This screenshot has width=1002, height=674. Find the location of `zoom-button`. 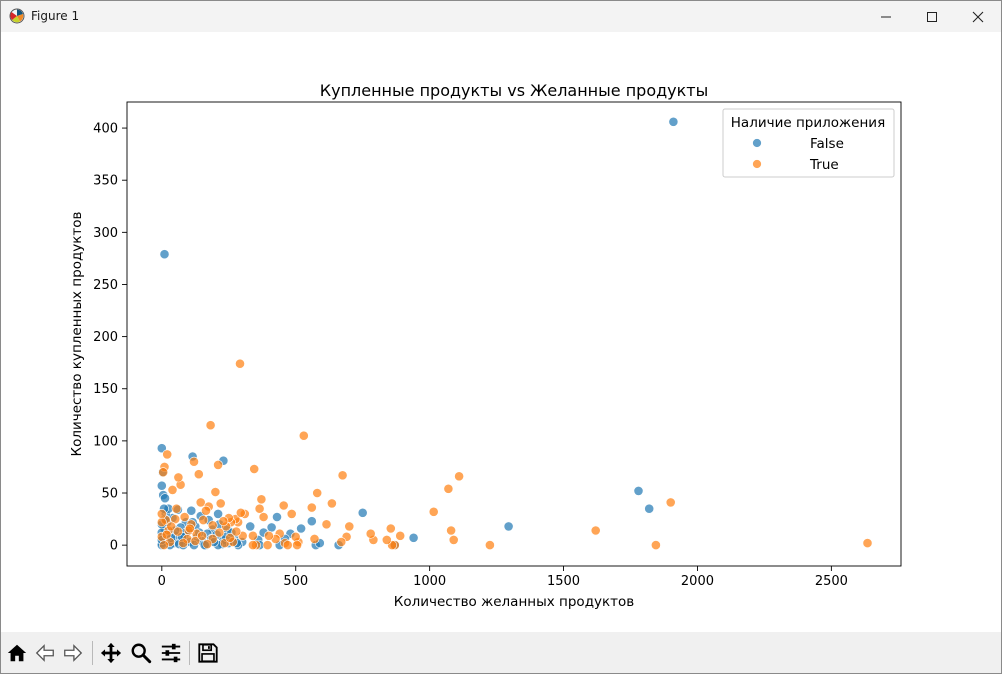

zoom-button is located at coordinates (141, 653).